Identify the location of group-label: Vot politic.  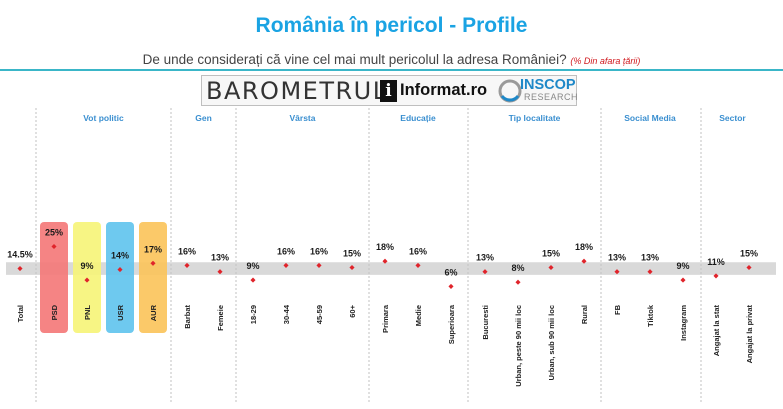
(103, 118).